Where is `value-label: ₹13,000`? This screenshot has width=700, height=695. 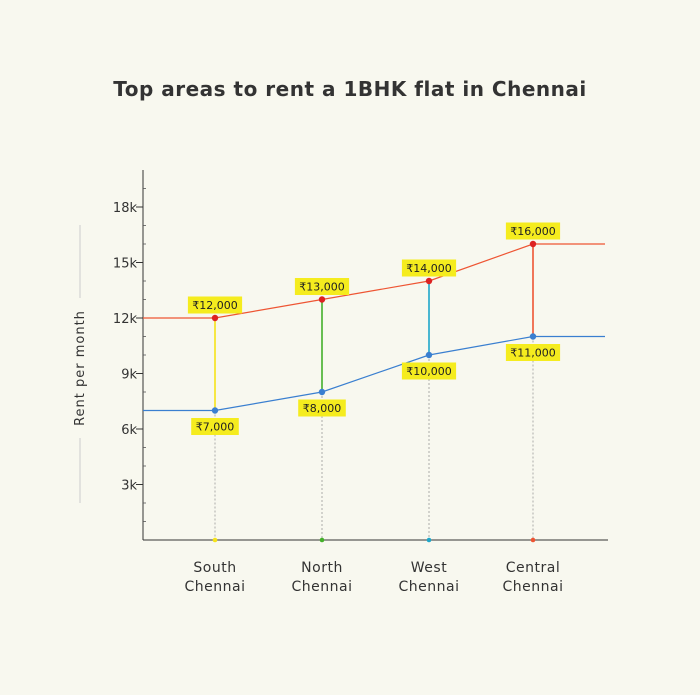
value-label: ₹13,000 is located at coordinates (322, 287).